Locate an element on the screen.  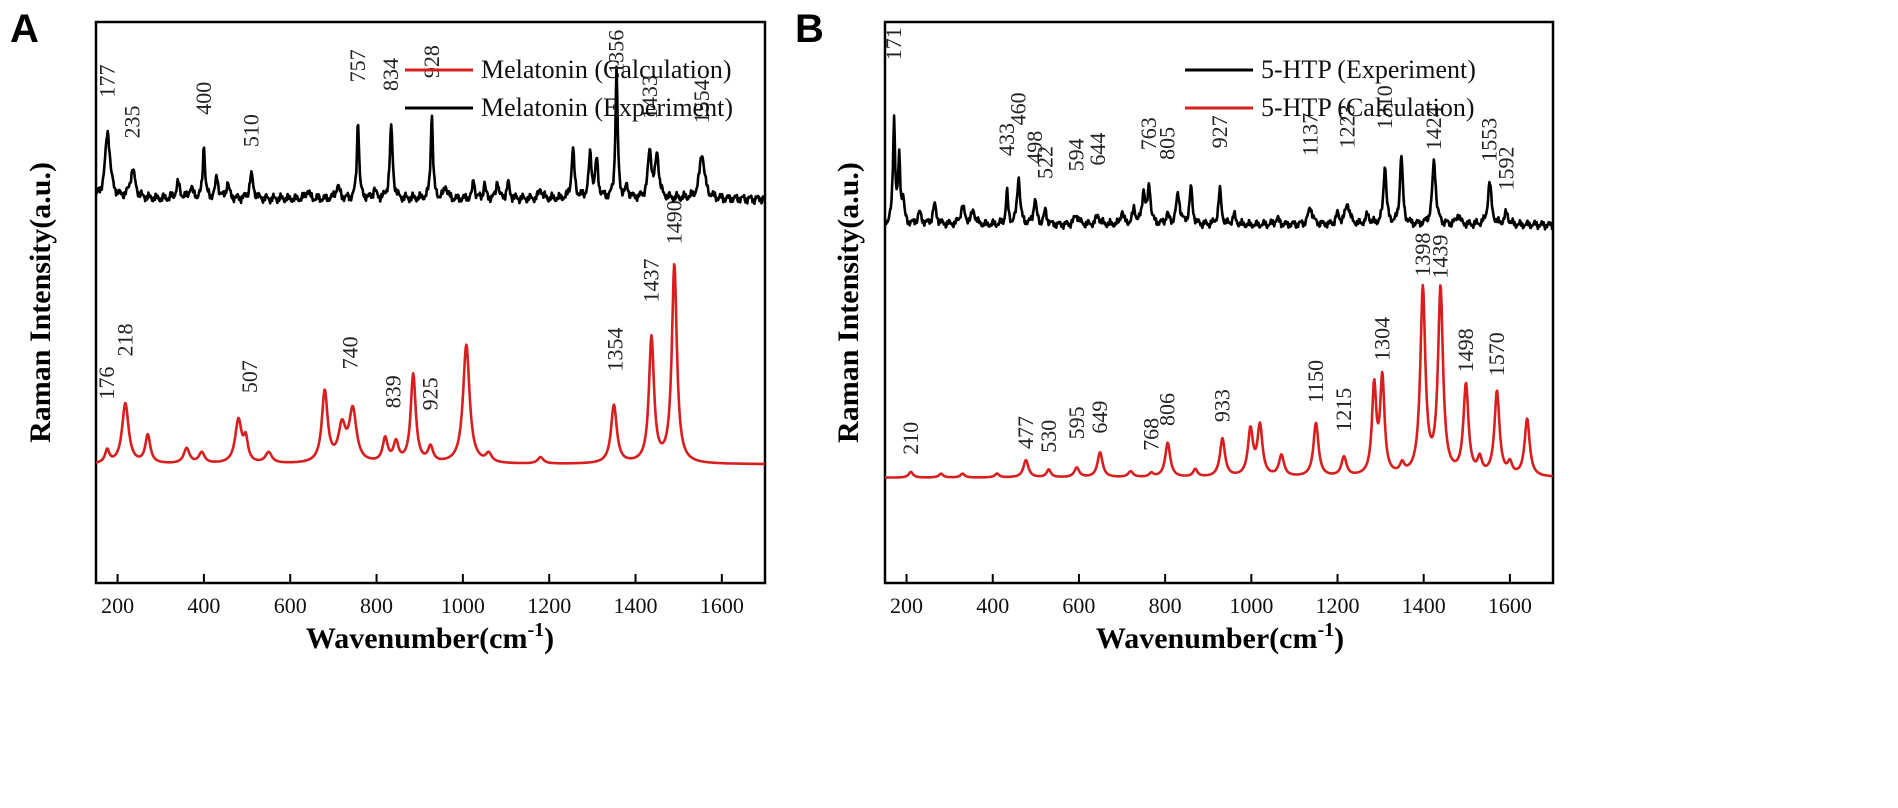
peak-label: 1437 is located at coordinates (650, 281).